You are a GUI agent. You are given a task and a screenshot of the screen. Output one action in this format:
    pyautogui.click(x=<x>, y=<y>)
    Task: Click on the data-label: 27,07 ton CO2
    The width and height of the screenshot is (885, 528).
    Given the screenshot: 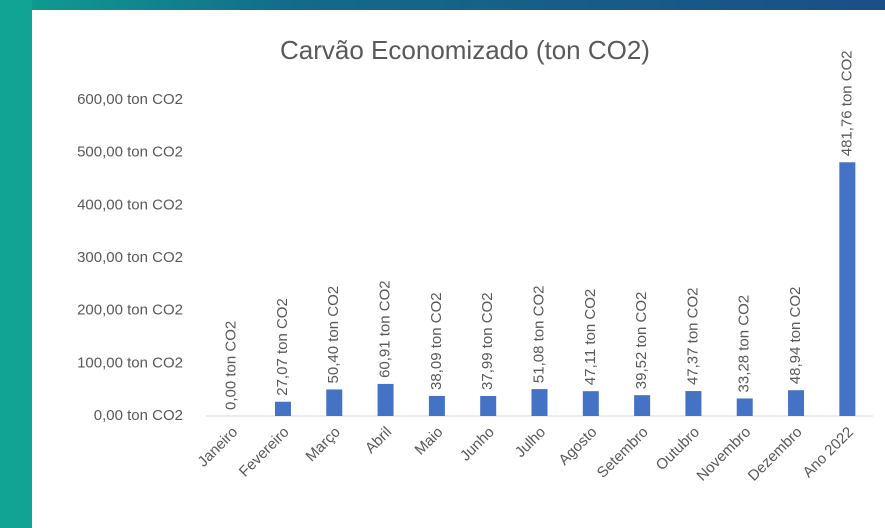 What is the action you would take?
    pyautogui.click(x=282, y=347)
    